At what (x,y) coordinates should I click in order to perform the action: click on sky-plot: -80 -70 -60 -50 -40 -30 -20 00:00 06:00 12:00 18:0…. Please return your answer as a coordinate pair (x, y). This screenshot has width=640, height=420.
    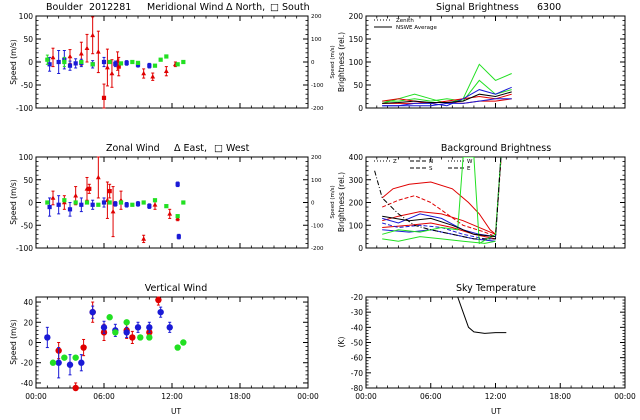
    Looking at the image, I should click on (493, 347).